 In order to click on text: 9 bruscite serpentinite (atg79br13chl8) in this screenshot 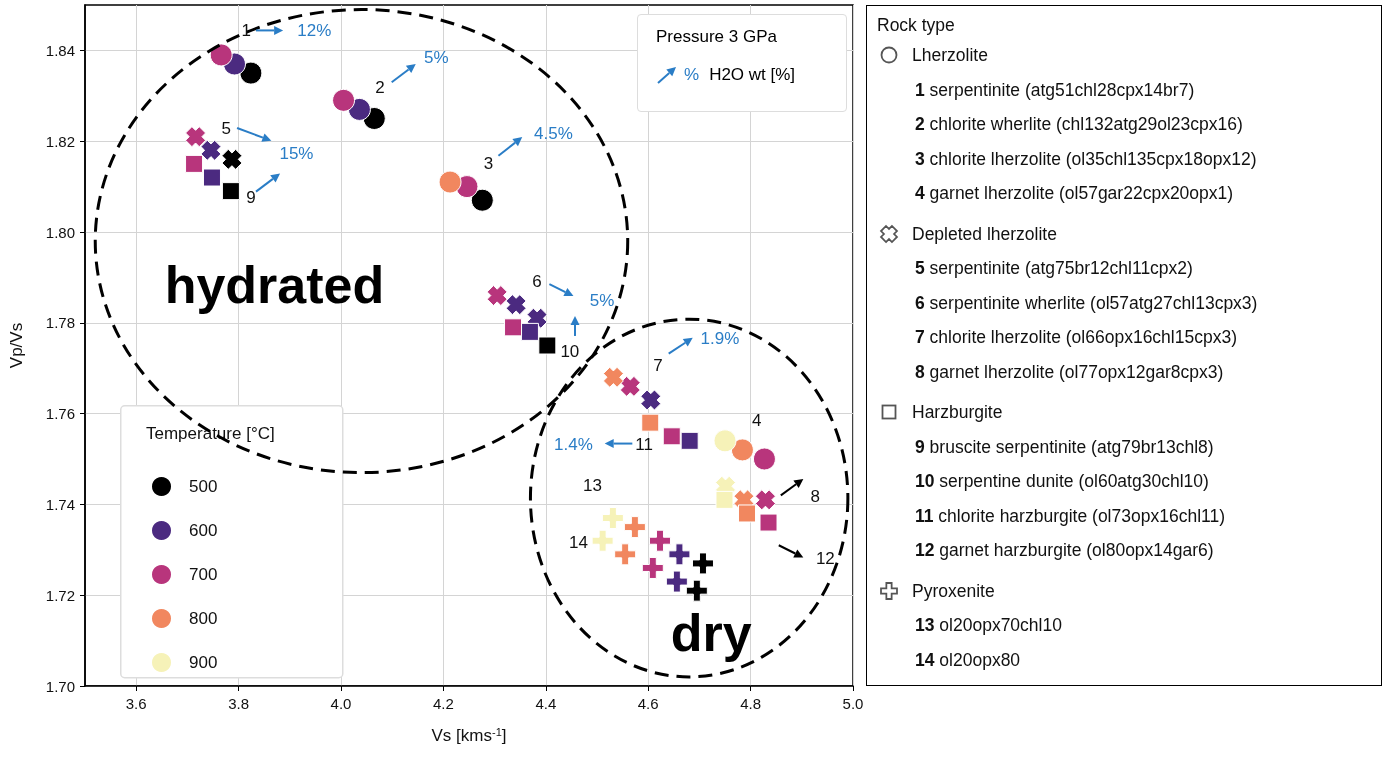, I will do `click(1064, 447)`.